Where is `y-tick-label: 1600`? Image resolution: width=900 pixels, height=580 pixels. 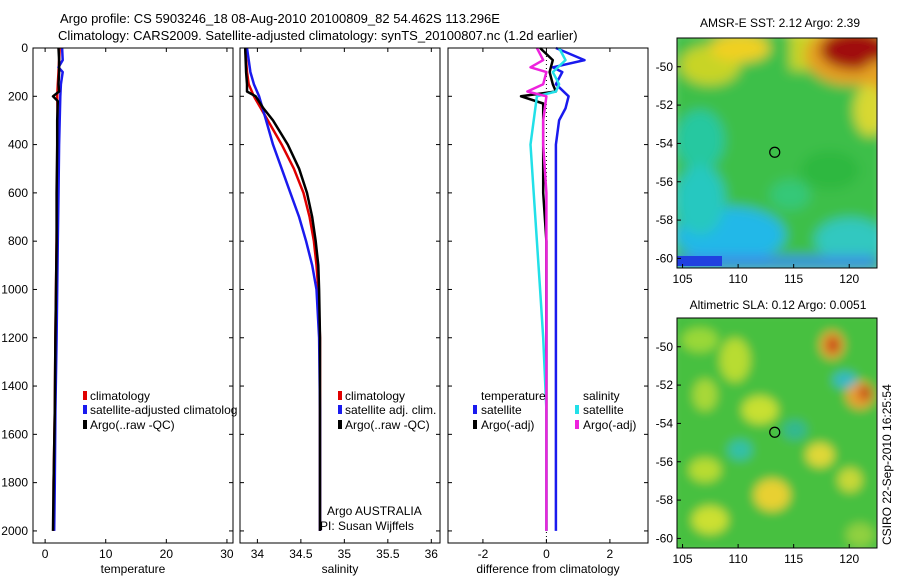 y-tick-label: 1600 is located at coordinates (14, 434).